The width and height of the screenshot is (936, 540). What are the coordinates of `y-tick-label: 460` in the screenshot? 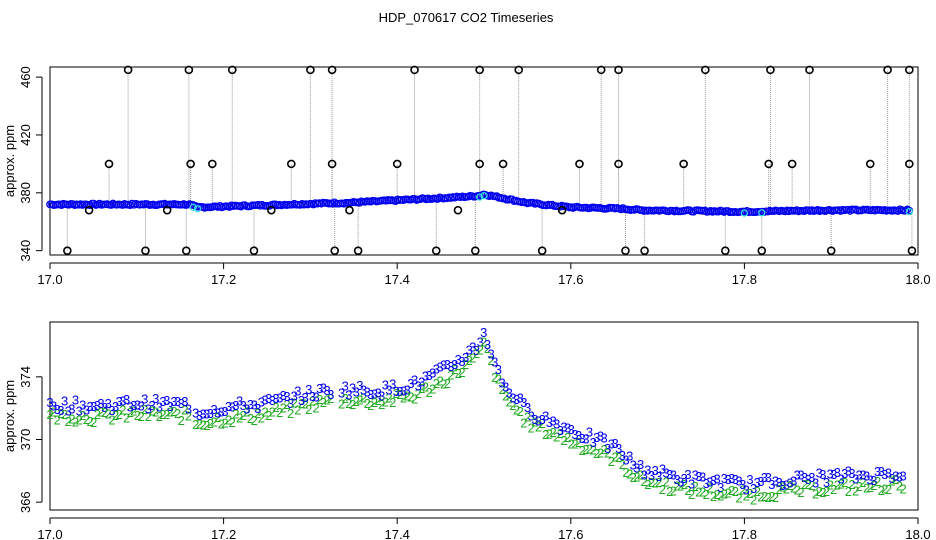 It's located at (25, 77).